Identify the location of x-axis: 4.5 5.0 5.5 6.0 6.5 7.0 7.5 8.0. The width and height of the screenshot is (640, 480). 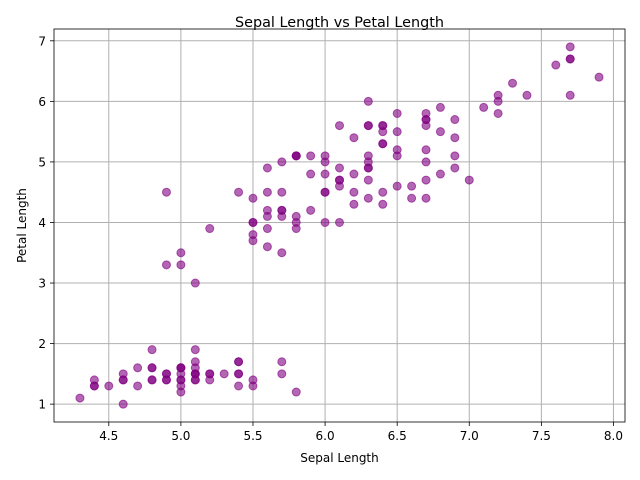
(361, 432).